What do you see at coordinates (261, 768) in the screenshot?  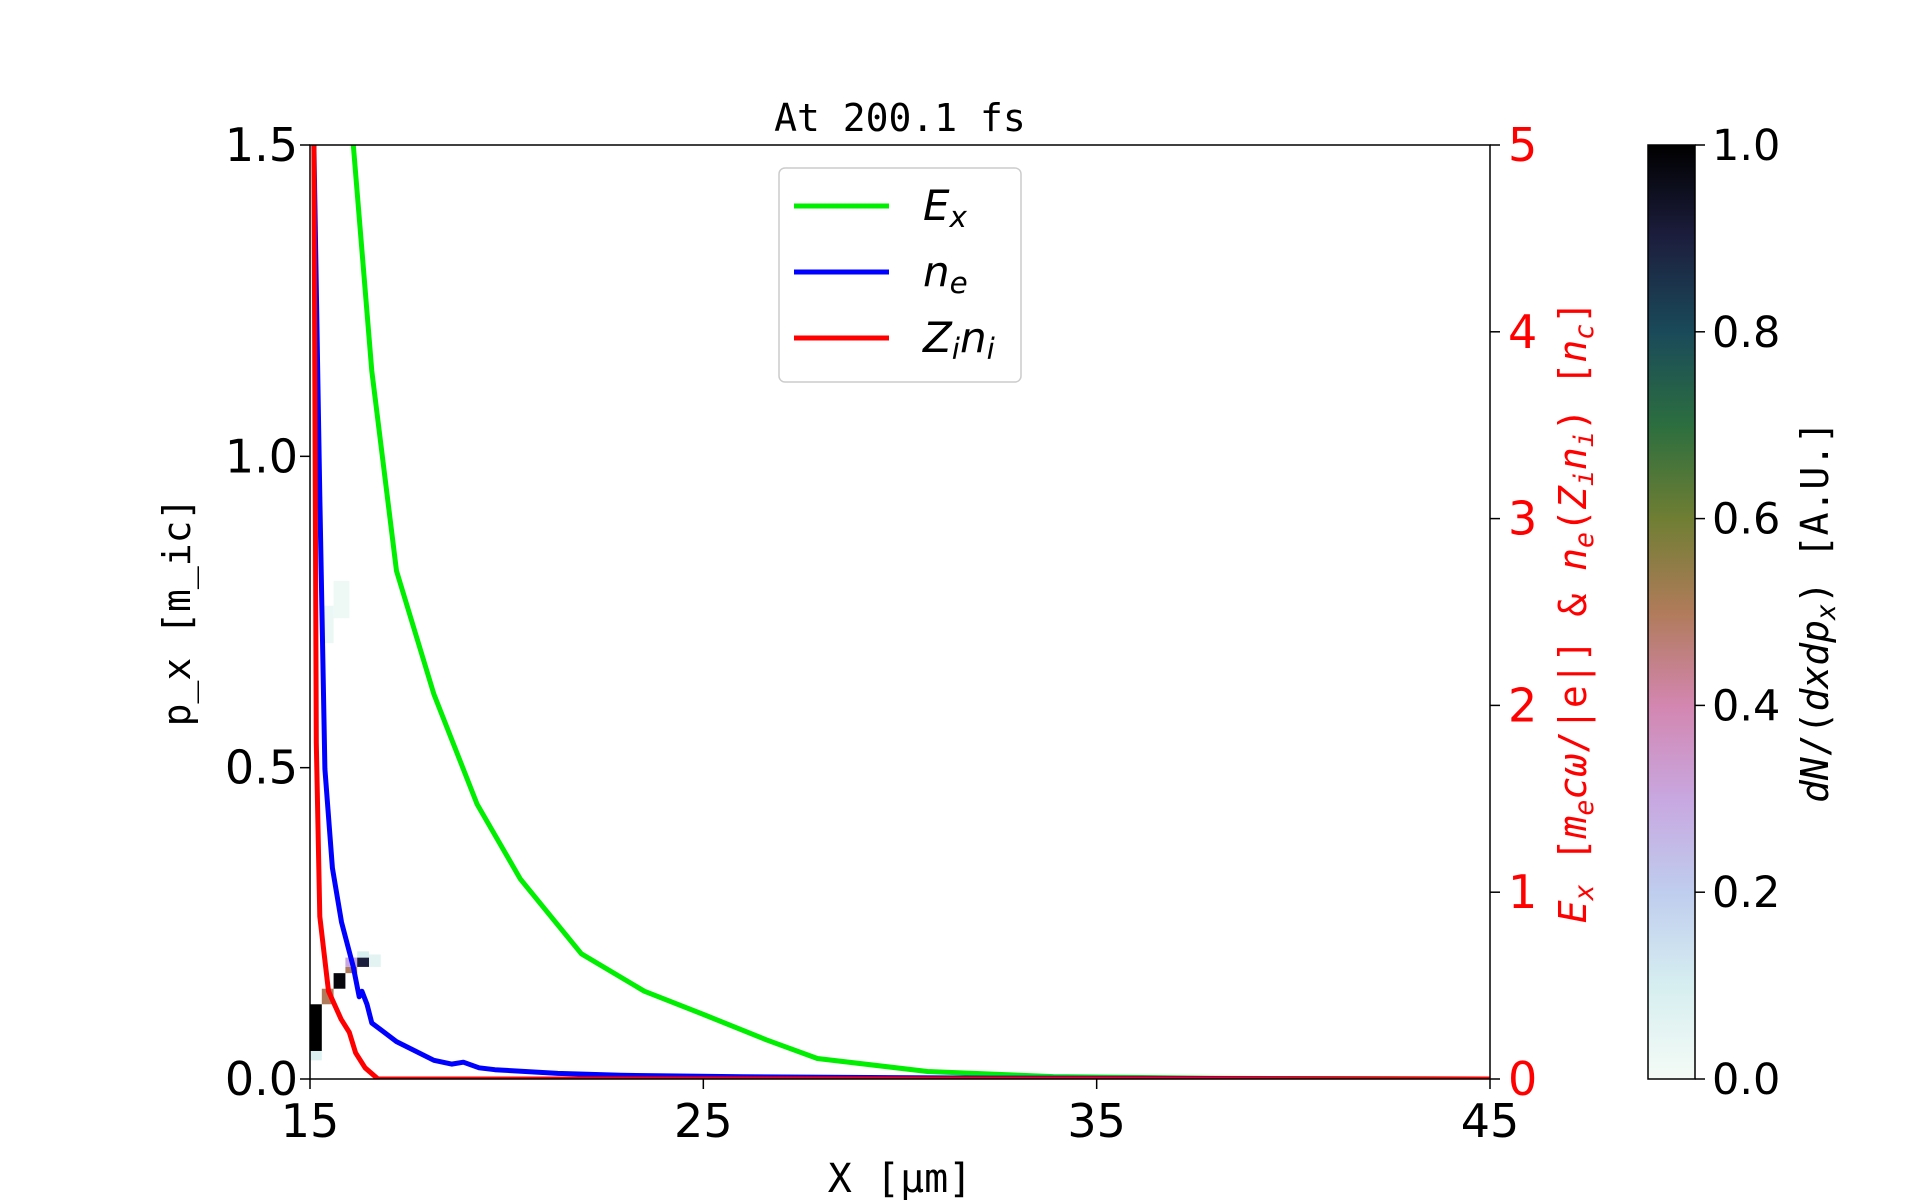 I see `y-left-tick-label: 0.5` at bounding box center [261, 768].